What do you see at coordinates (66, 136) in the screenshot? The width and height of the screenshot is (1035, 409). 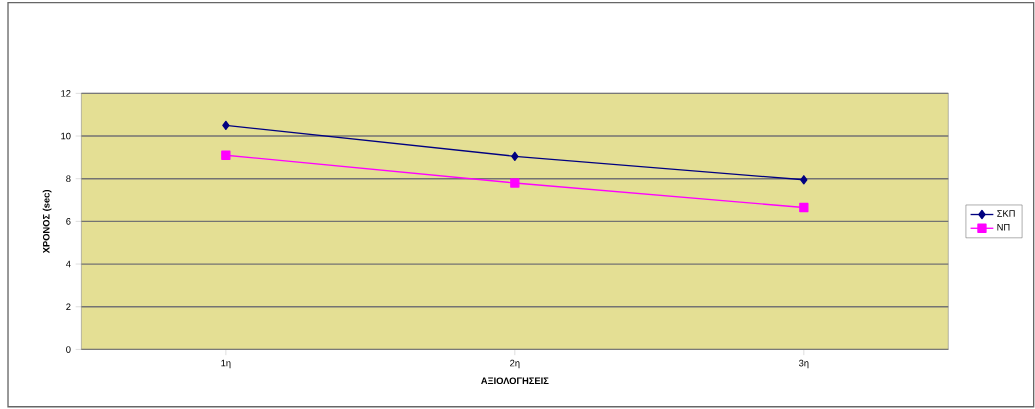 I see `y-tick-label: 10` at bounding box center [66, 136].